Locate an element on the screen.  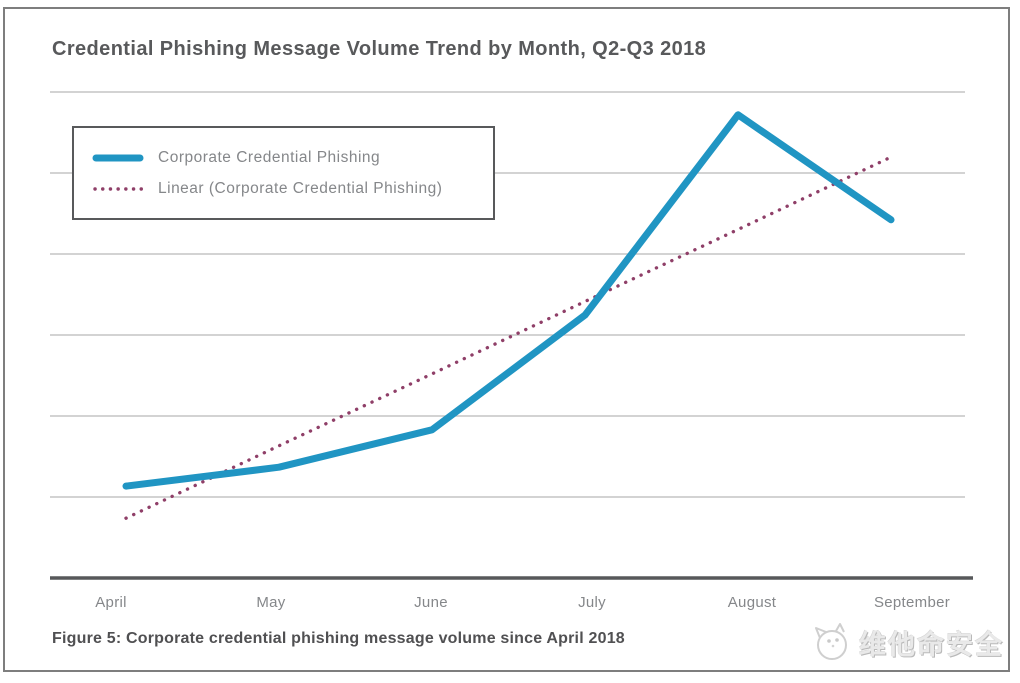
watermark: 维他命安全 is located at coordinates (905, 642).